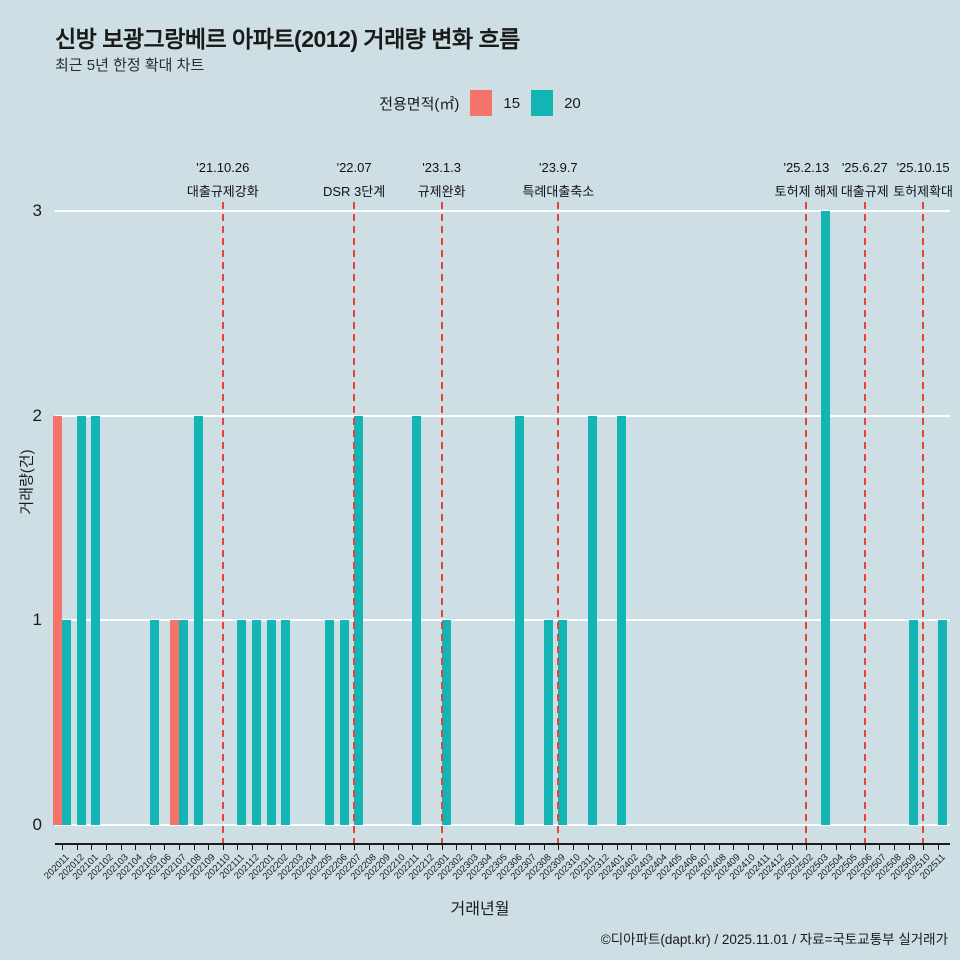 The height and width of the screenshot is (960, 960). What do you see at coordinates (558, 191) in the screenshot?
I see `event-label-202309: 특례대출축소` at bounding box center [558, 191].